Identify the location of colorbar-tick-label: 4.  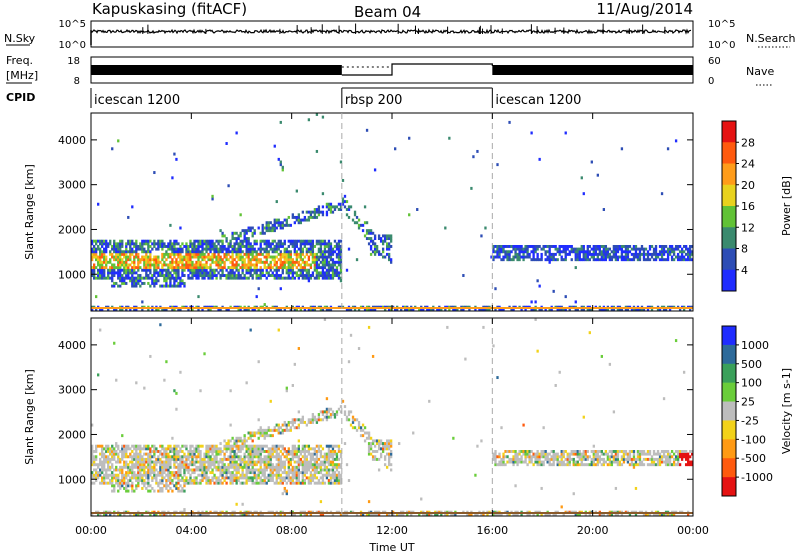
(744, 270).